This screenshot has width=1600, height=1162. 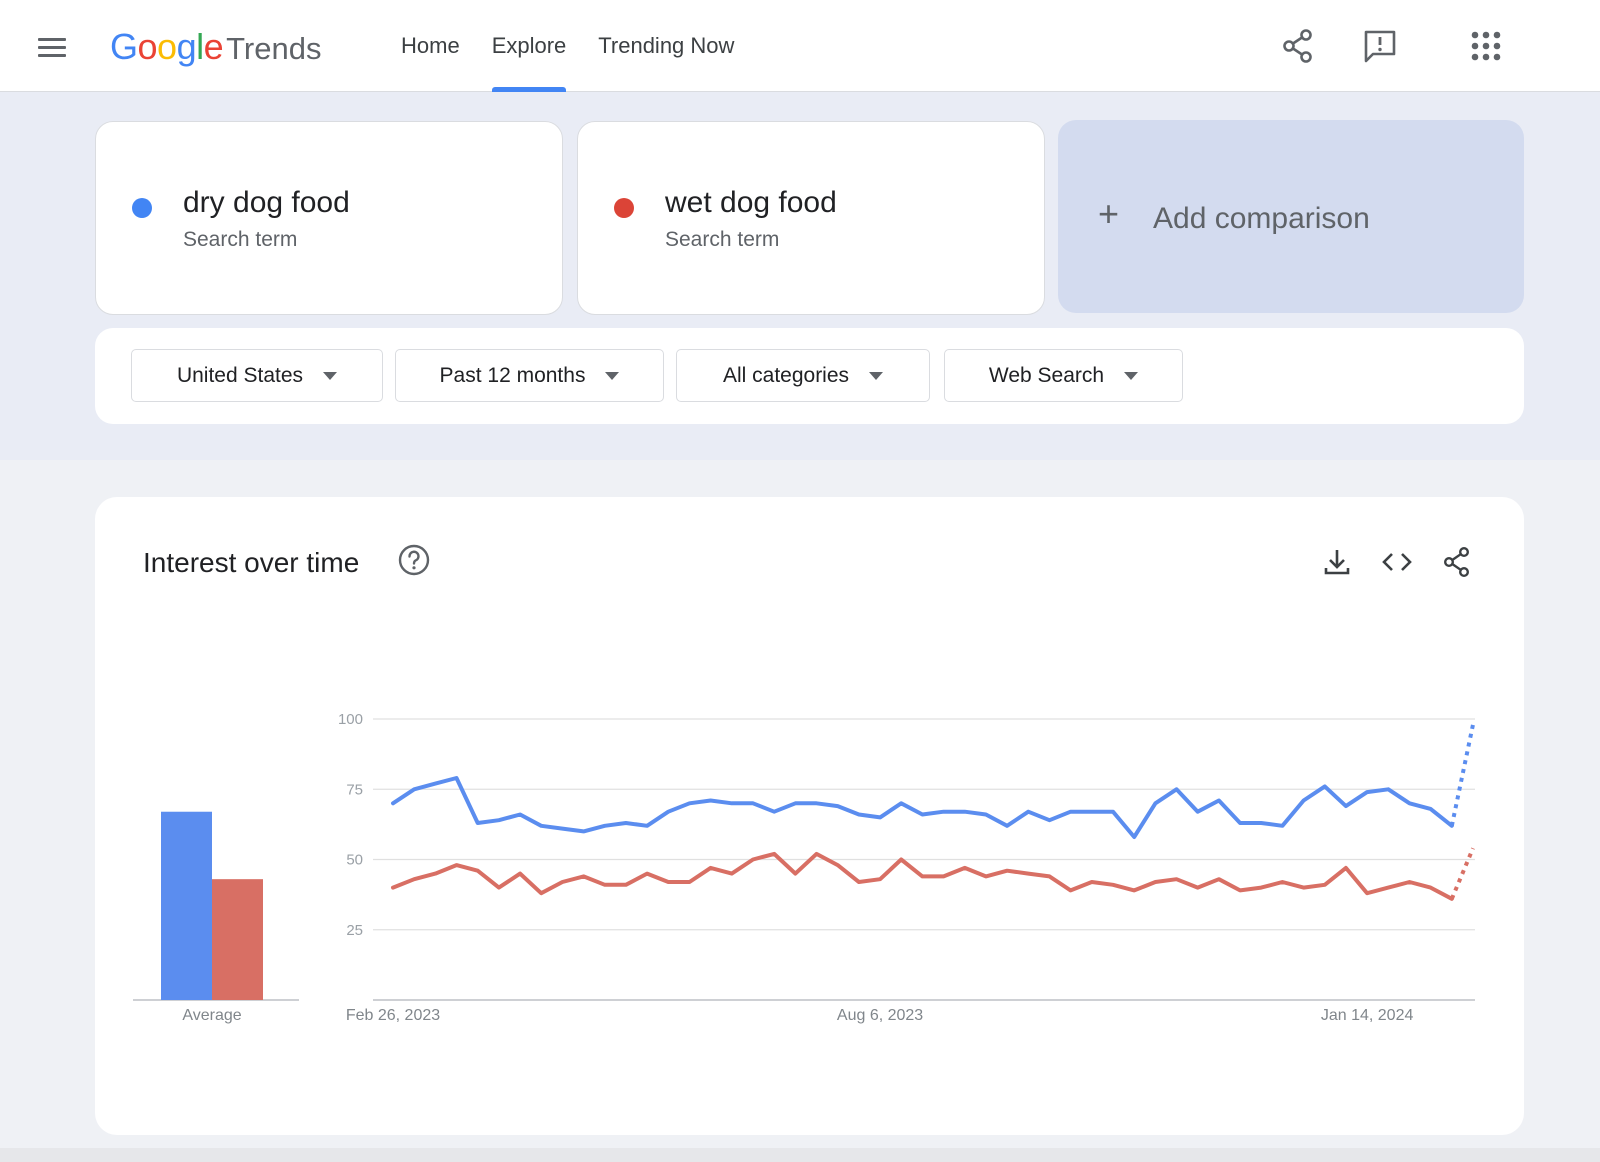 I want to click on filter-label: United States, so click(x=240, y=375).